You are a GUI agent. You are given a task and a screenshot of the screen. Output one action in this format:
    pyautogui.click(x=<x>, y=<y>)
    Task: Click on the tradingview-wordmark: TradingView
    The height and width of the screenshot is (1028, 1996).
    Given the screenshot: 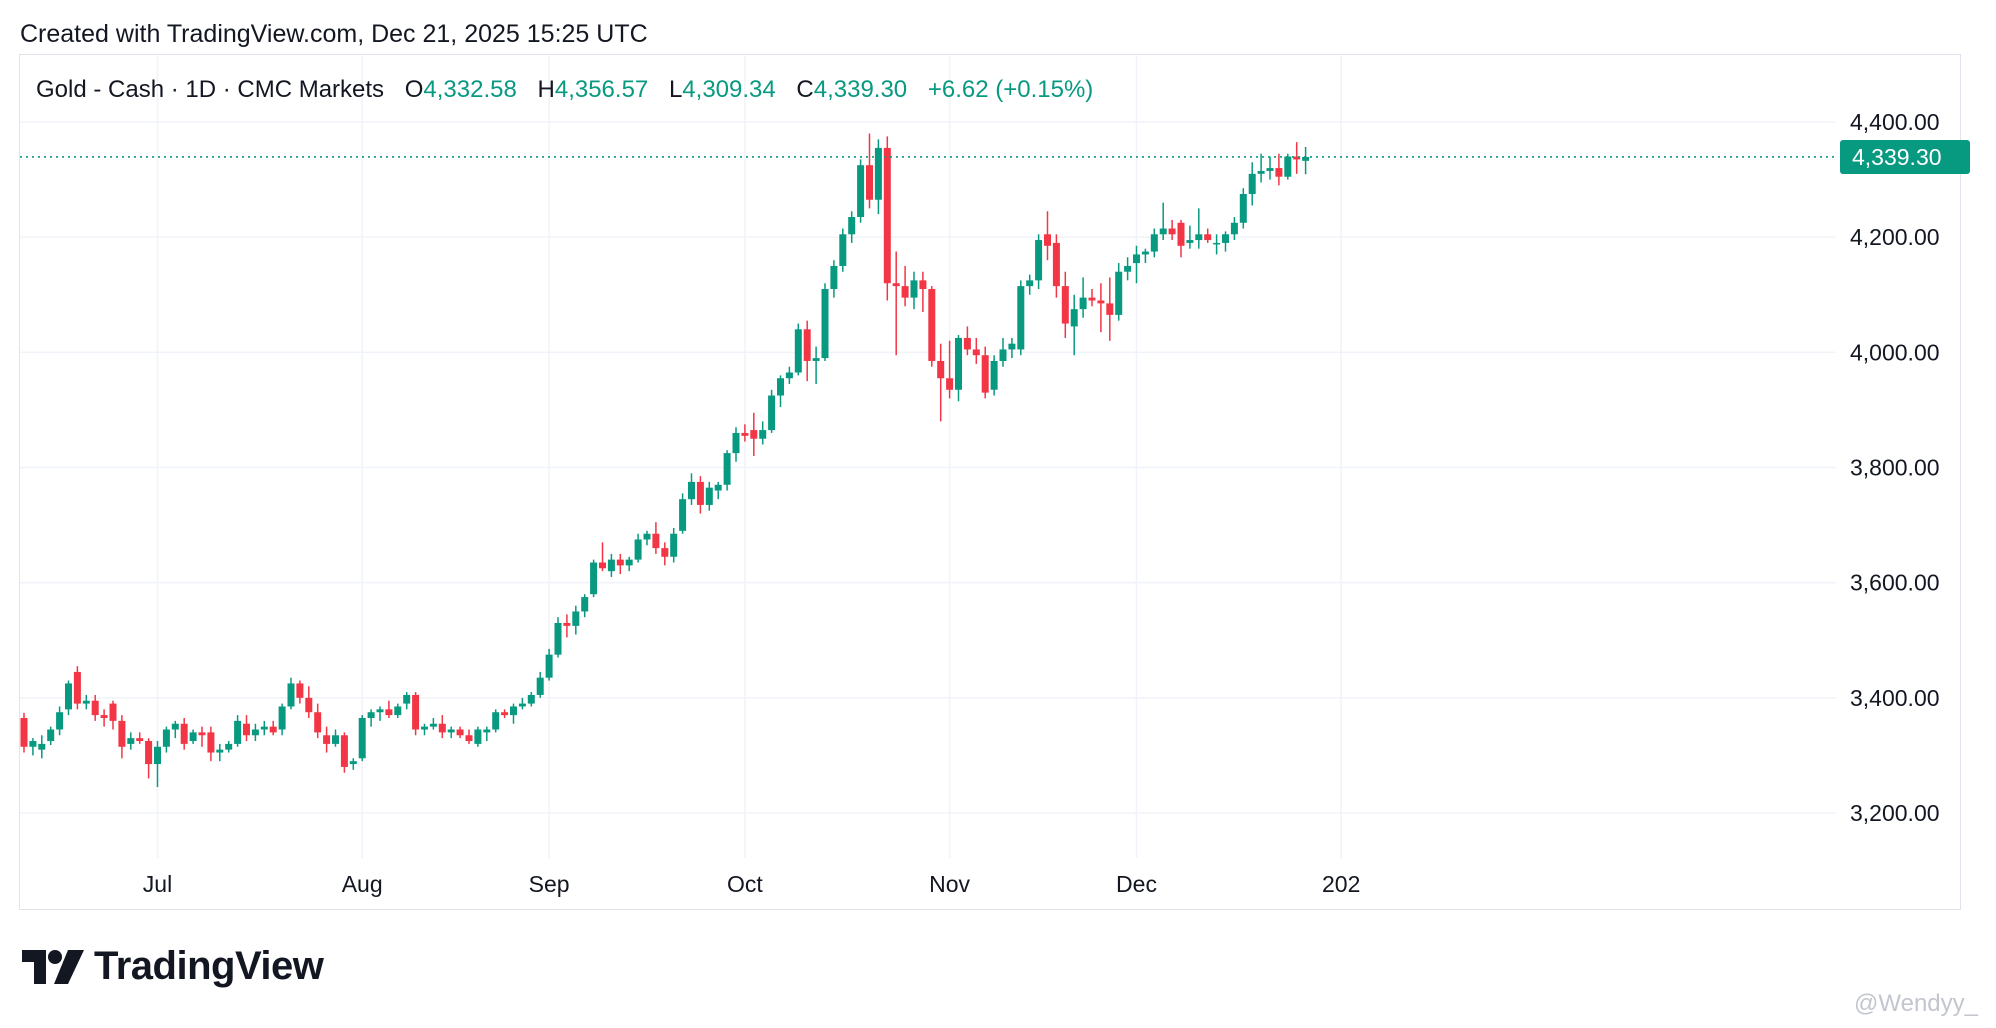 What is the action you would take?
    pyautogui.click(x=209, y=966)
    